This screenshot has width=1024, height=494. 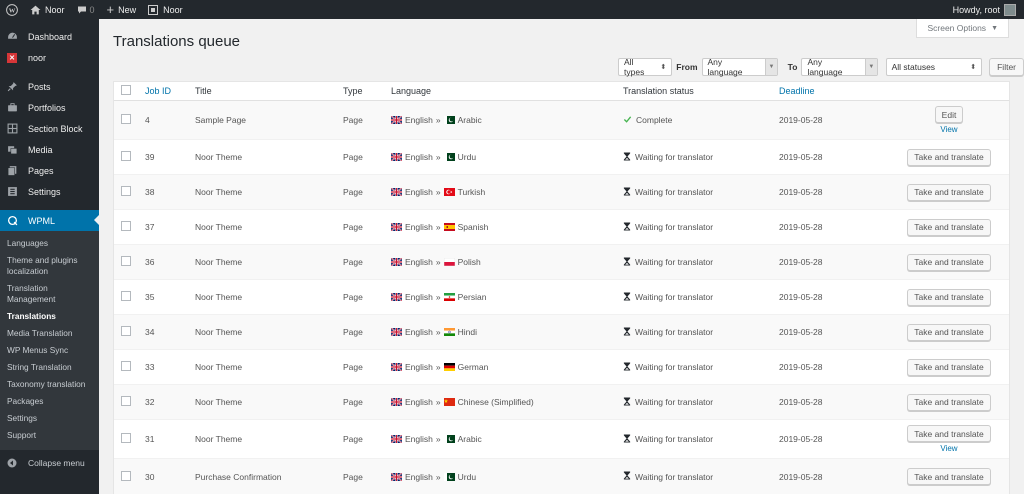 What do you see at coordinates (1010, 9) in the screenshot?
I see `avatar` at bounding box center [1010, 9].